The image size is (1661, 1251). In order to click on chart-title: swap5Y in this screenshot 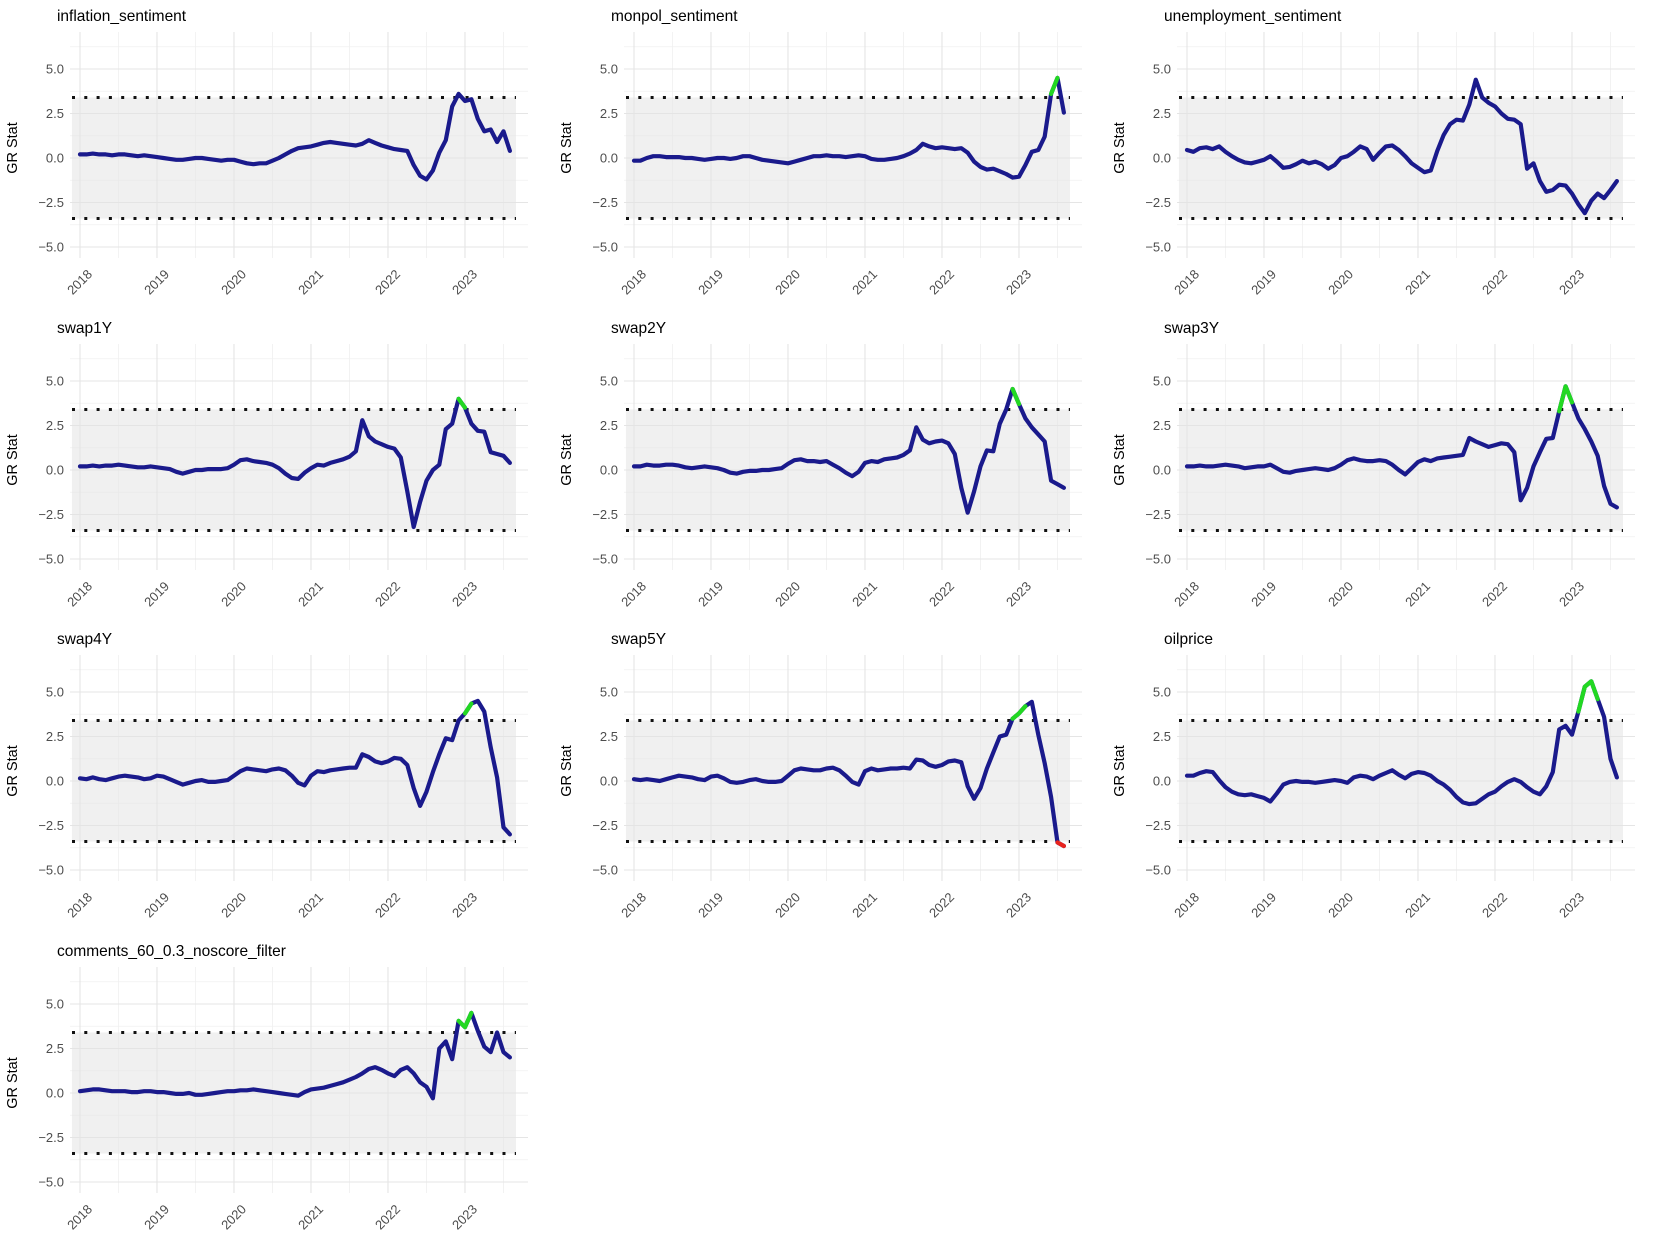, I will do `click(638, 639)`.